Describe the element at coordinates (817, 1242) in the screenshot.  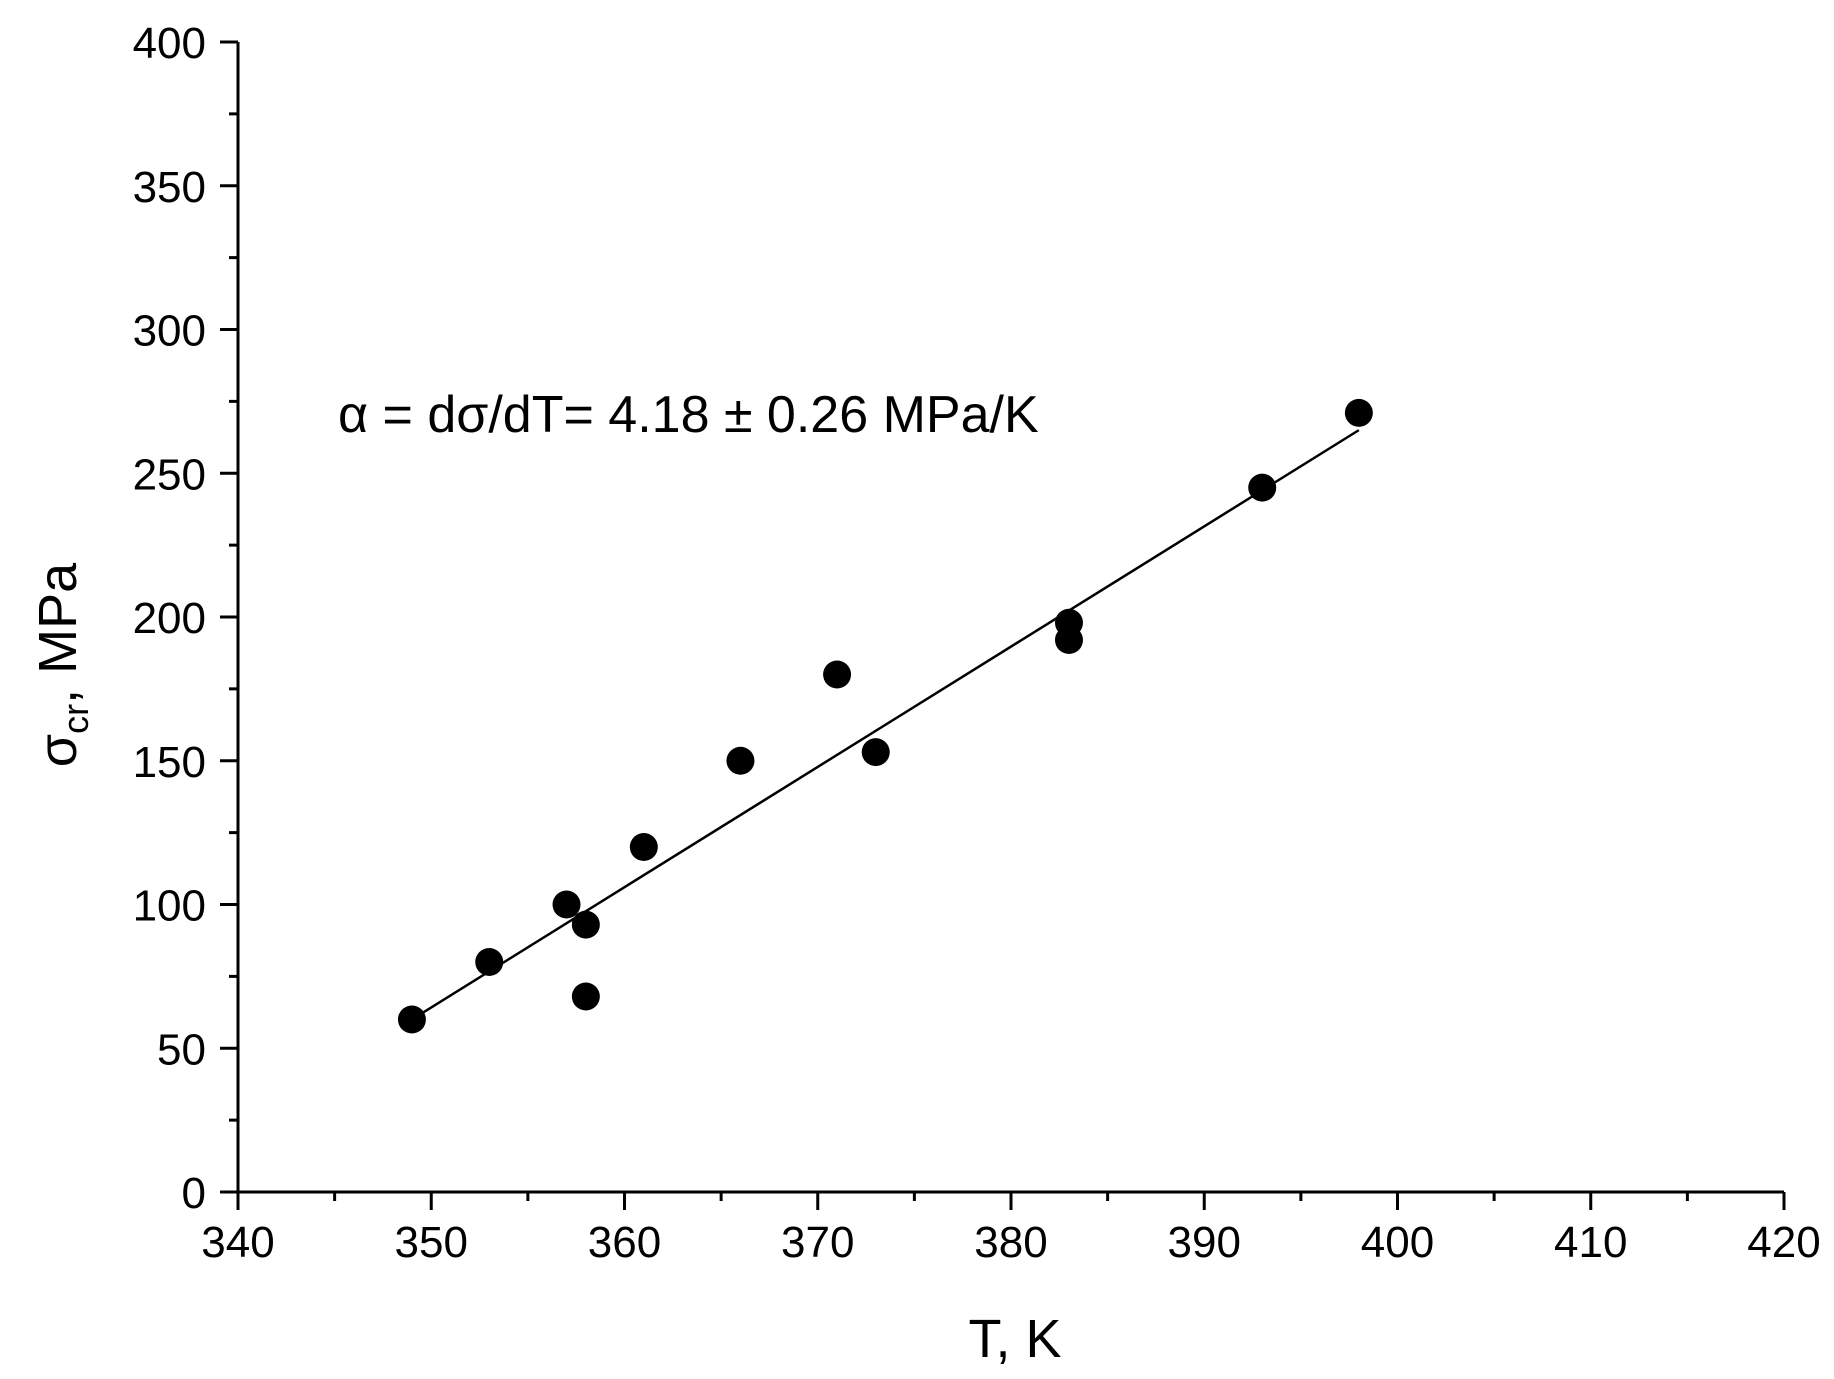
I see `x-tick-label: 370` at that location.